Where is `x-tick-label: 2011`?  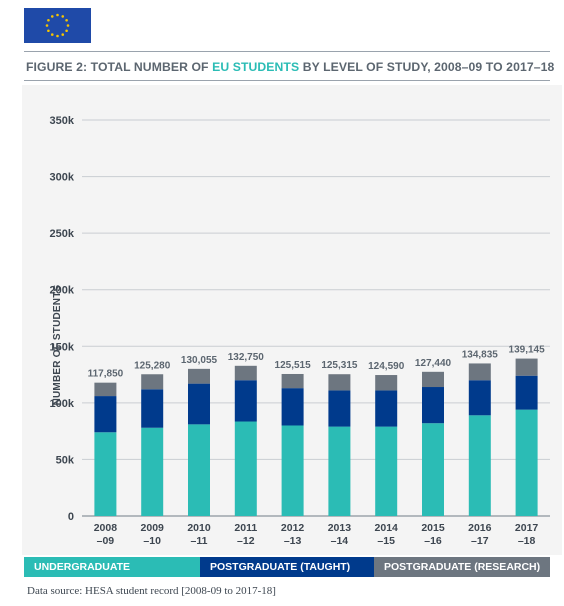
x-tick-label: 2011 is located at coordinates (245, 528).